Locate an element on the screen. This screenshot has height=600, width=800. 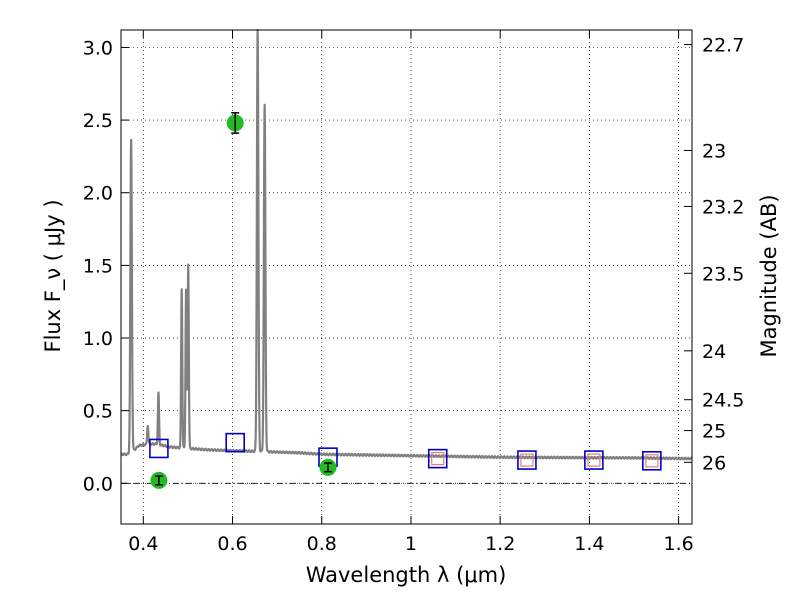
right-tick-label: 23.5 is located at coordinates (723, 274).